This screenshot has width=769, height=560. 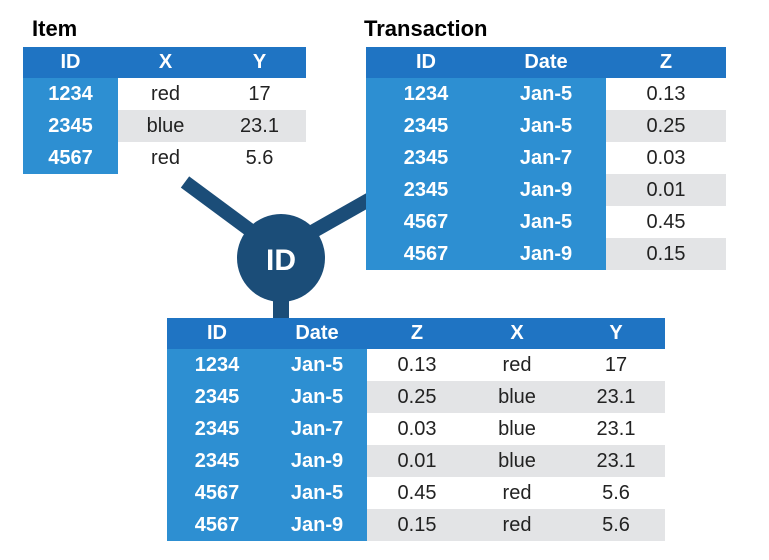 I want to click on joined-table-row: 2345 Jan-7 0.03 blue 23.1, so click(x=416, y=429).